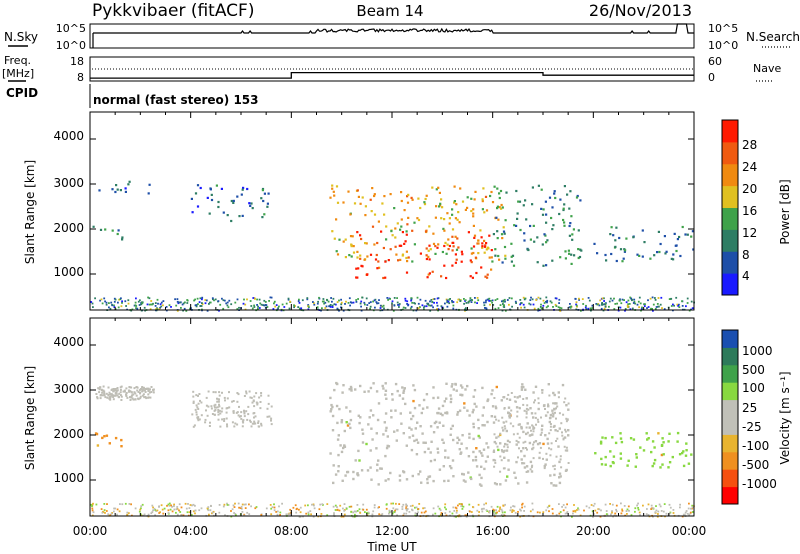  What do you see at coordinates (730, 417) in the screenshot?
I see `velocity-colorbar-blocks` at bounding box center [730, 417].